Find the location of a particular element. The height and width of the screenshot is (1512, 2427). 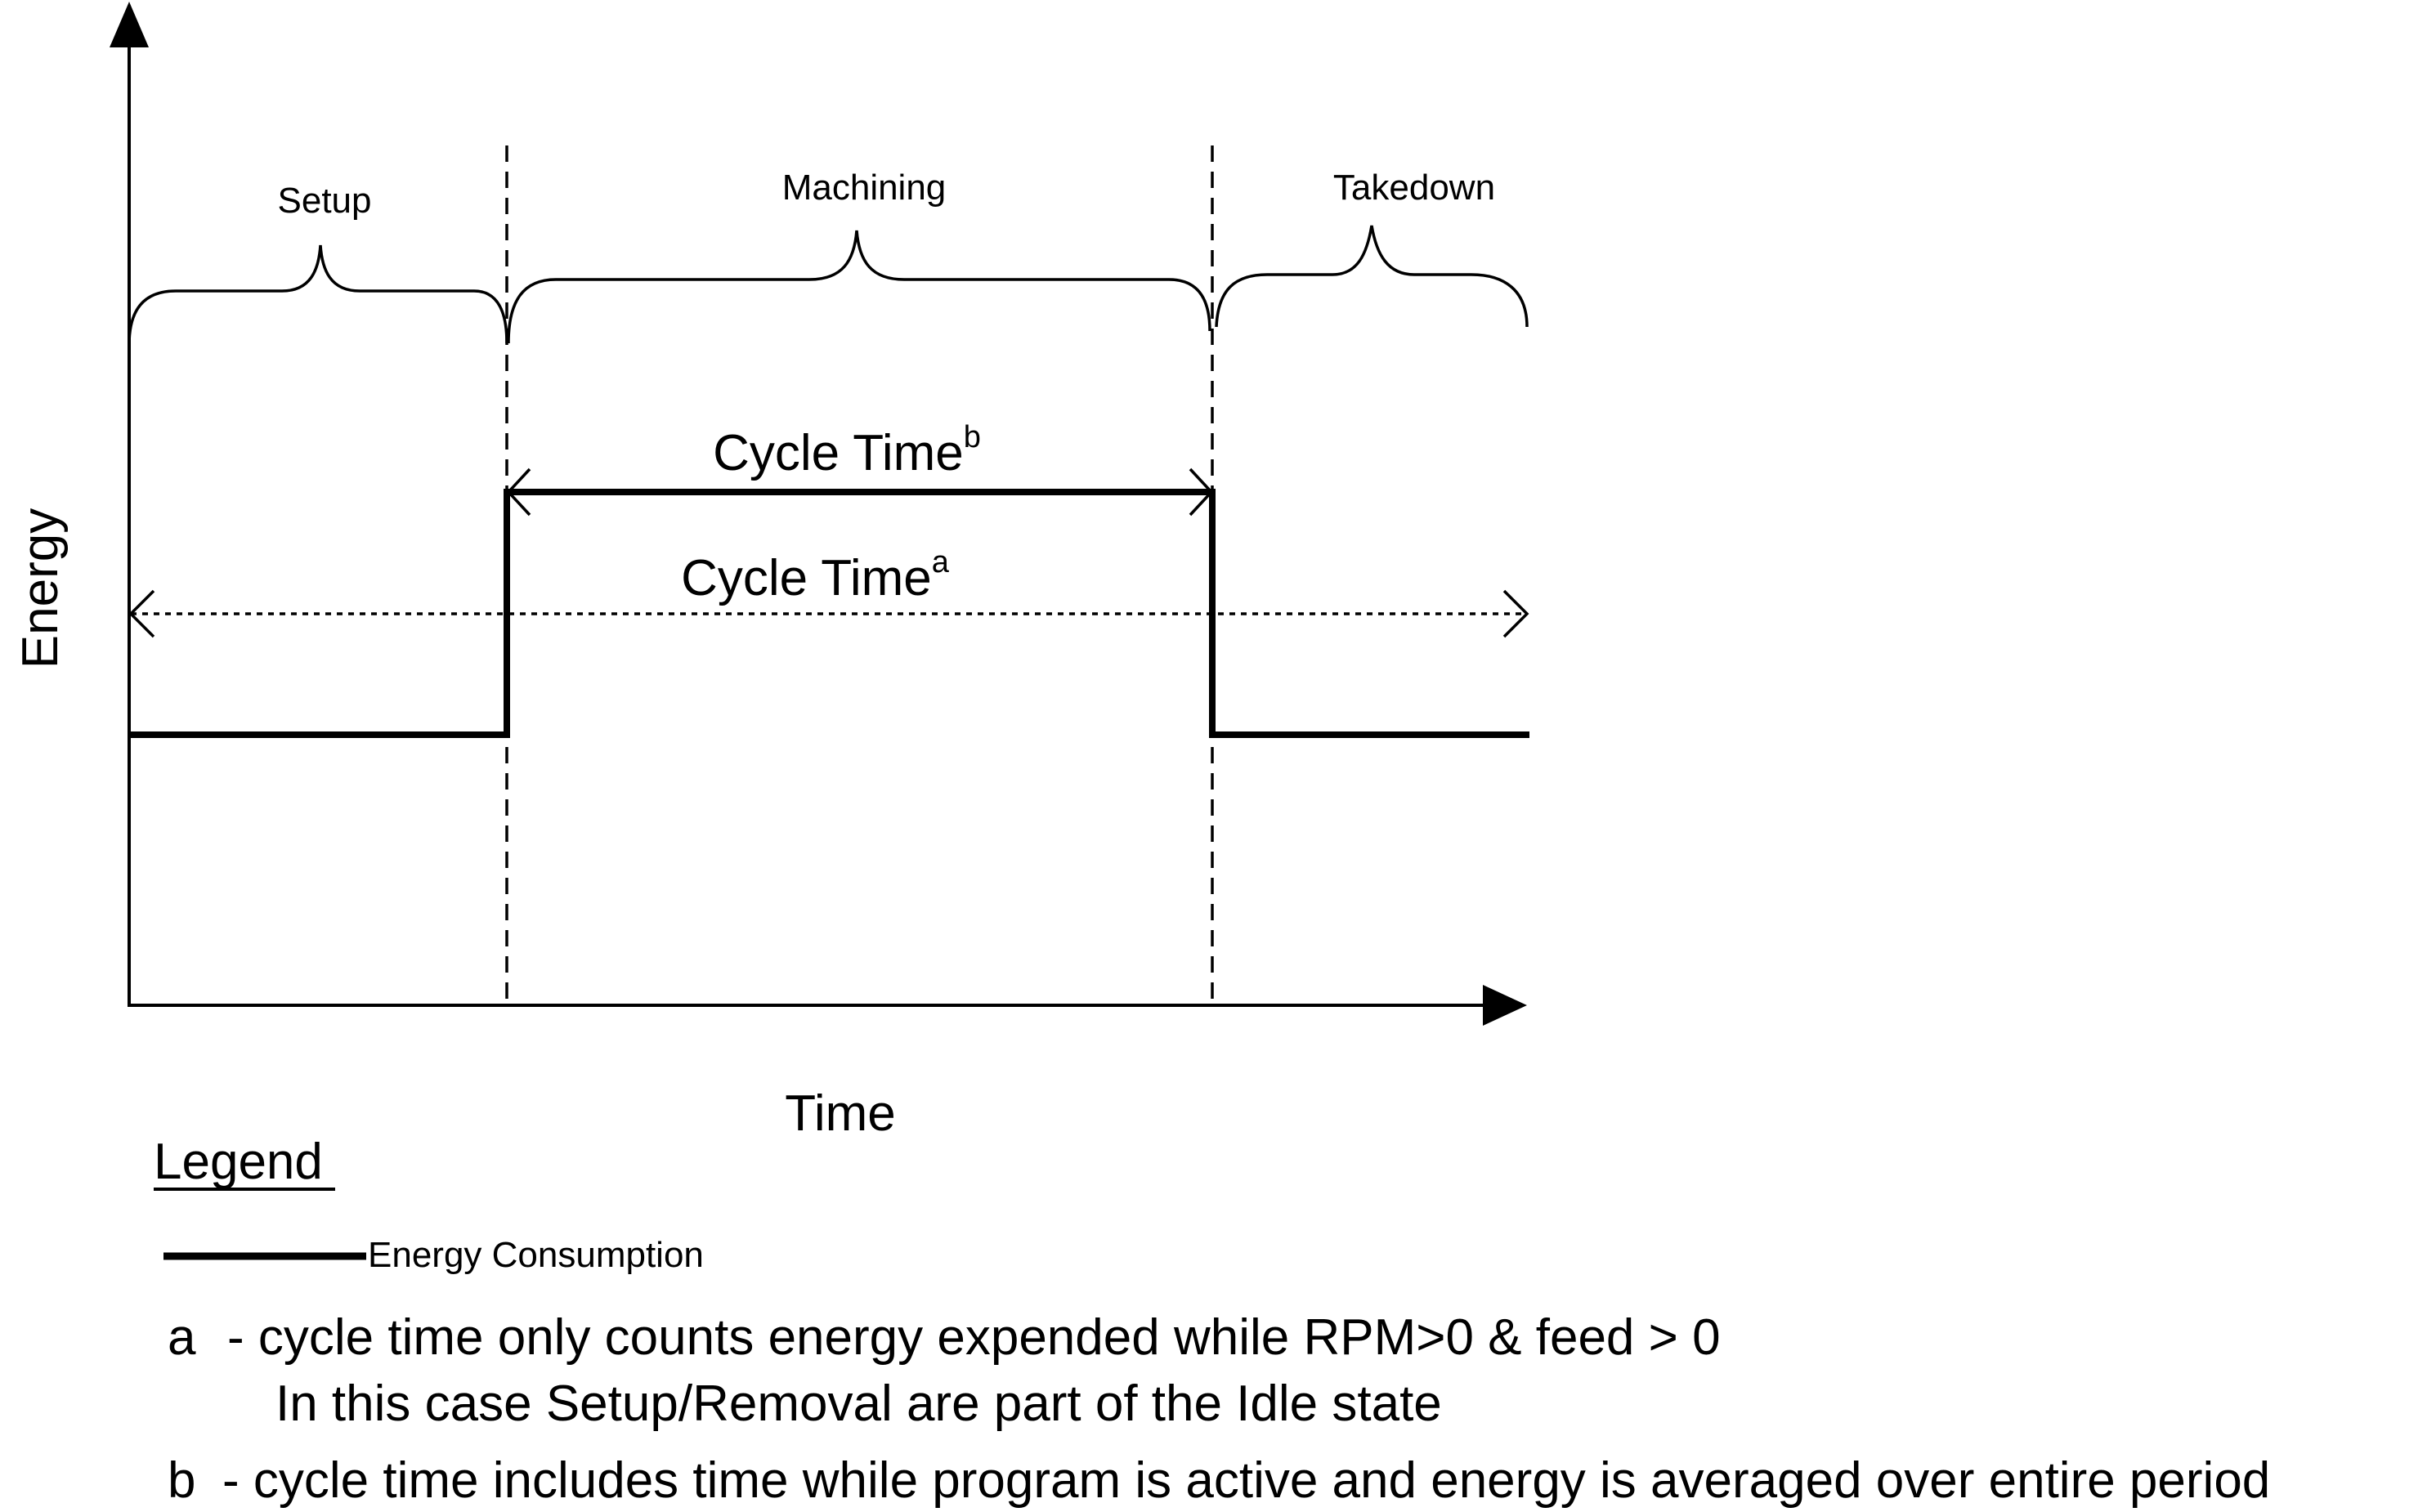

cycle-time-b-superscript: b is located at coordinates (972, 437).